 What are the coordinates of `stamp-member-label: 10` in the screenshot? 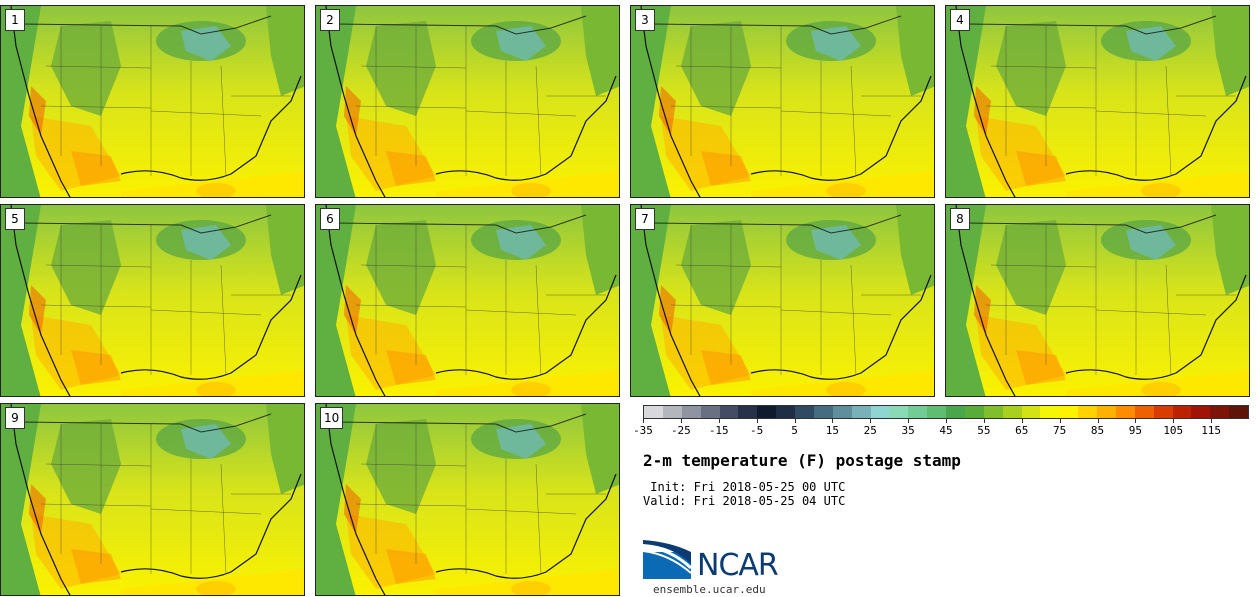 It's located at (332, 418).